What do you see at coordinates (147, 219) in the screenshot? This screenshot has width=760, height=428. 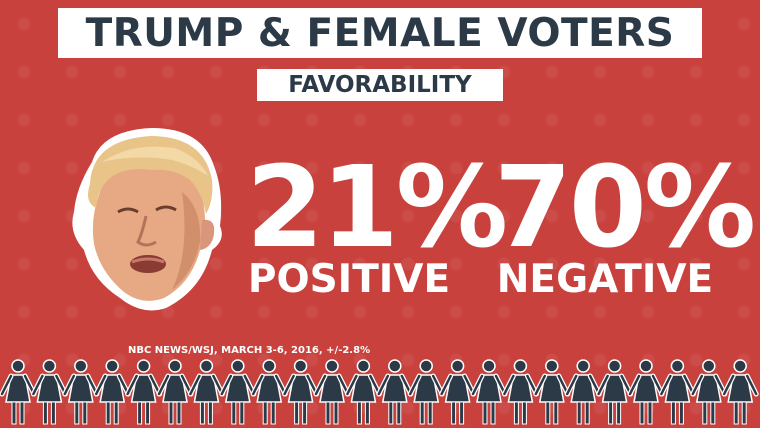 I see `portrait-photo` at bounding box center [147, 219].